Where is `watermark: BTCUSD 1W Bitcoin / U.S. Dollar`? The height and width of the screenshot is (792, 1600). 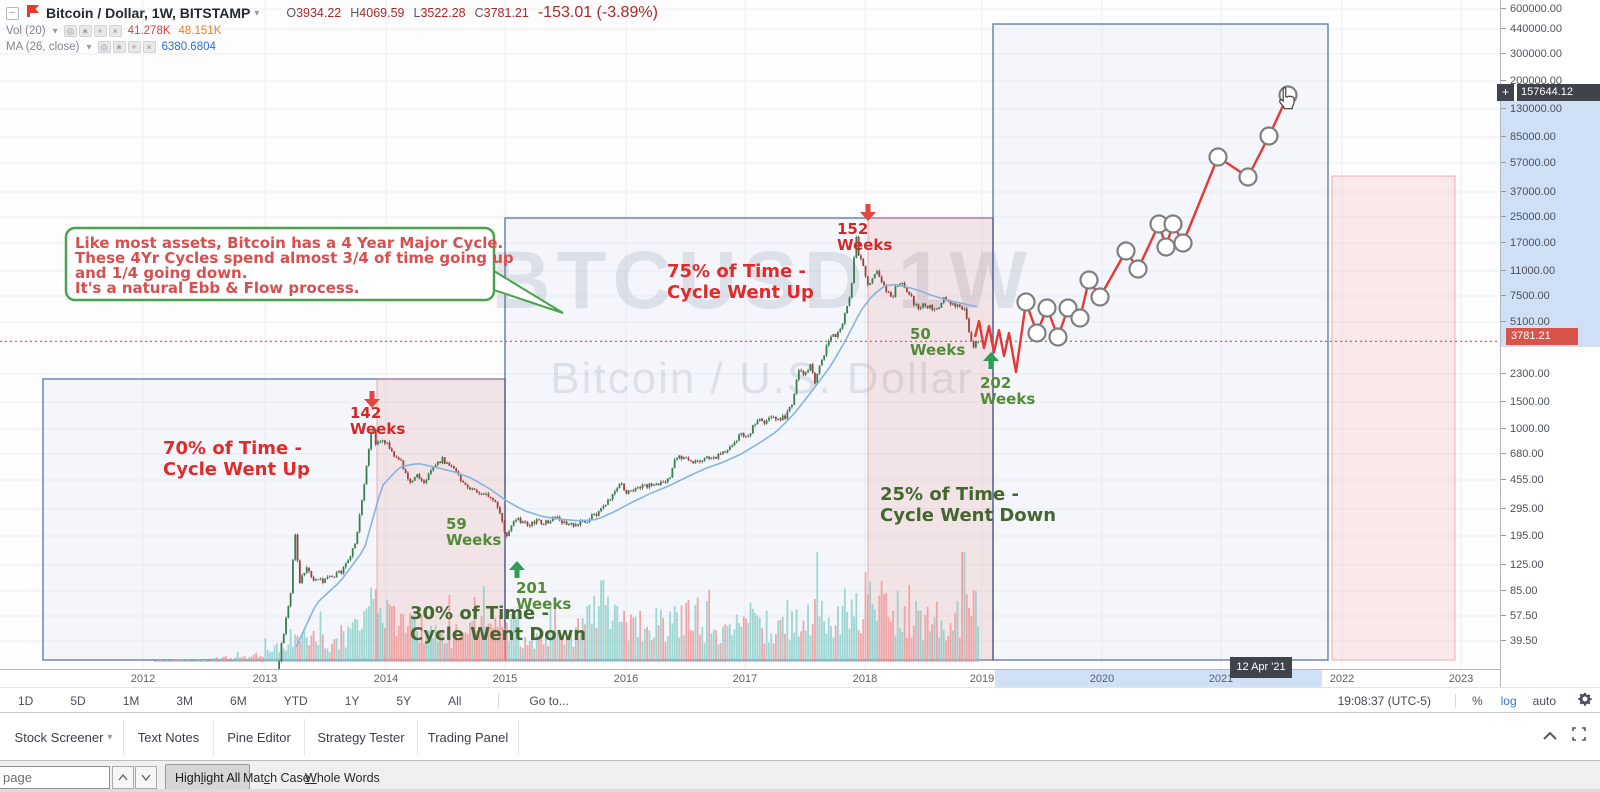
watermark: BTCUSD 1W Bitcoin / U.S. Dollar is located at coordinates (758, 319).